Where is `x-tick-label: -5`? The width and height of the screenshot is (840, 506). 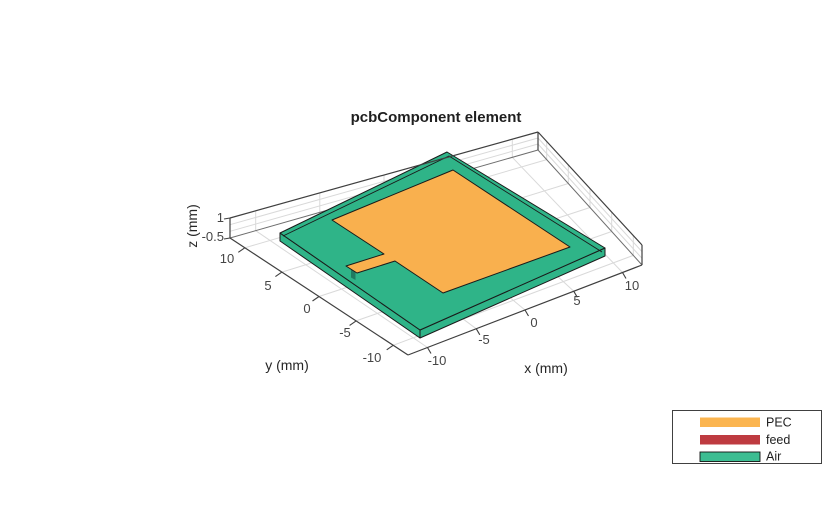 x-tick-label: -5 is located at coordinates (484, 339).